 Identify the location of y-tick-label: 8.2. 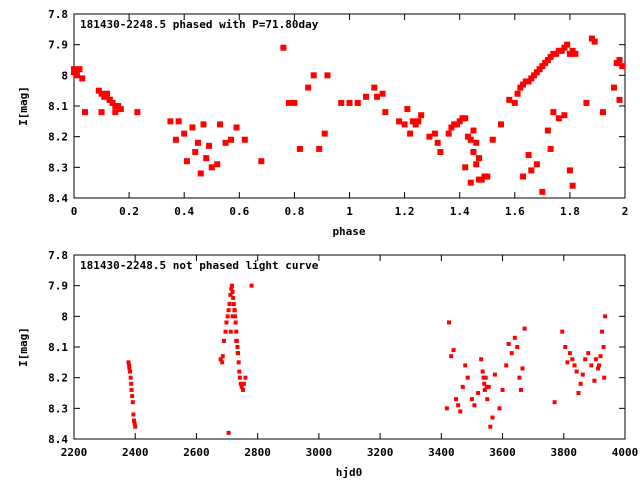
(58, 137).